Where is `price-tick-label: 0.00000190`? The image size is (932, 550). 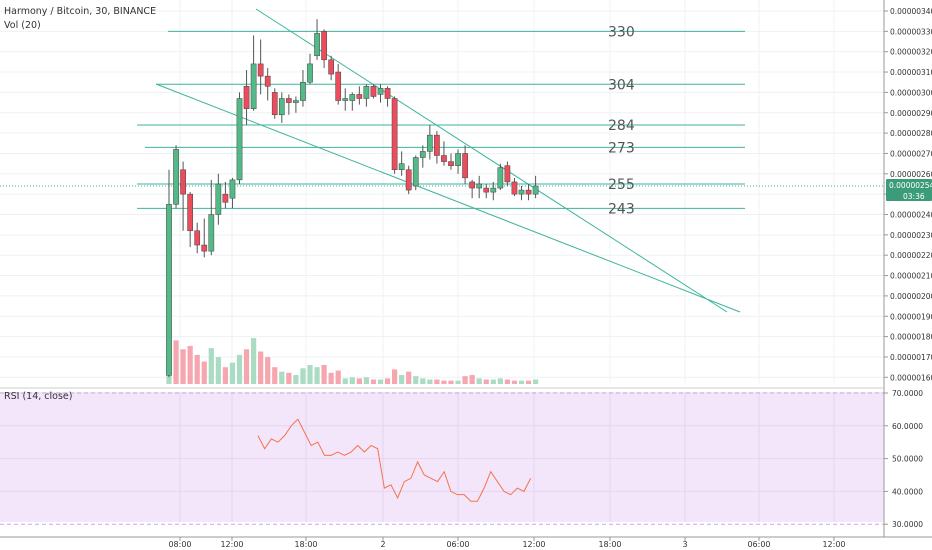
price-tick-label: 0.00000190 is located at coordinates (911, 316).